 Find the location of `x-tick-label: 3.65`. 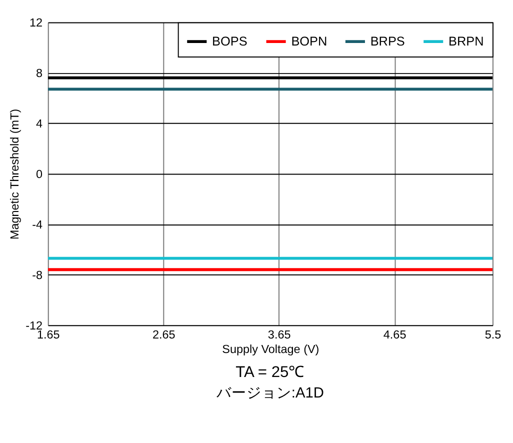

x-tick-label: 3.65 is located at coordinates (280, 335).